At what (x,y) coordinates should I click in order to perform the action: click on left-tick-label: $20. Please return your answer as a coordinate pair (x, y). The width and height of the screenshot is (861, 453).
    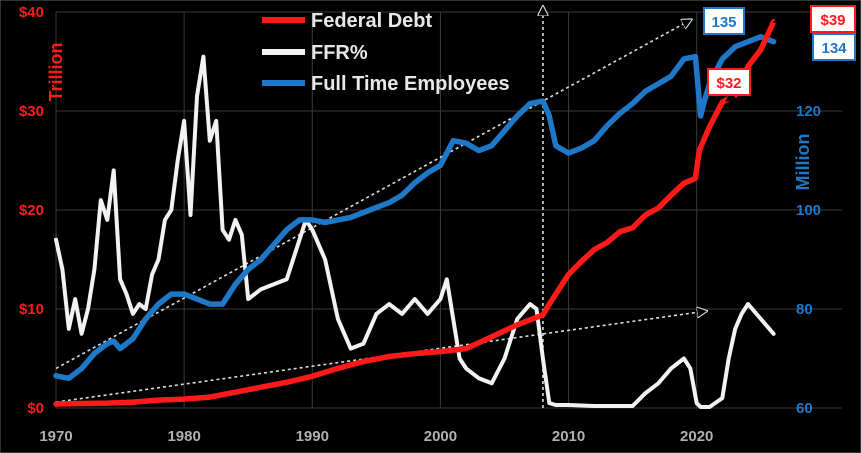
    Looking at the image, I should click on (31, 210).